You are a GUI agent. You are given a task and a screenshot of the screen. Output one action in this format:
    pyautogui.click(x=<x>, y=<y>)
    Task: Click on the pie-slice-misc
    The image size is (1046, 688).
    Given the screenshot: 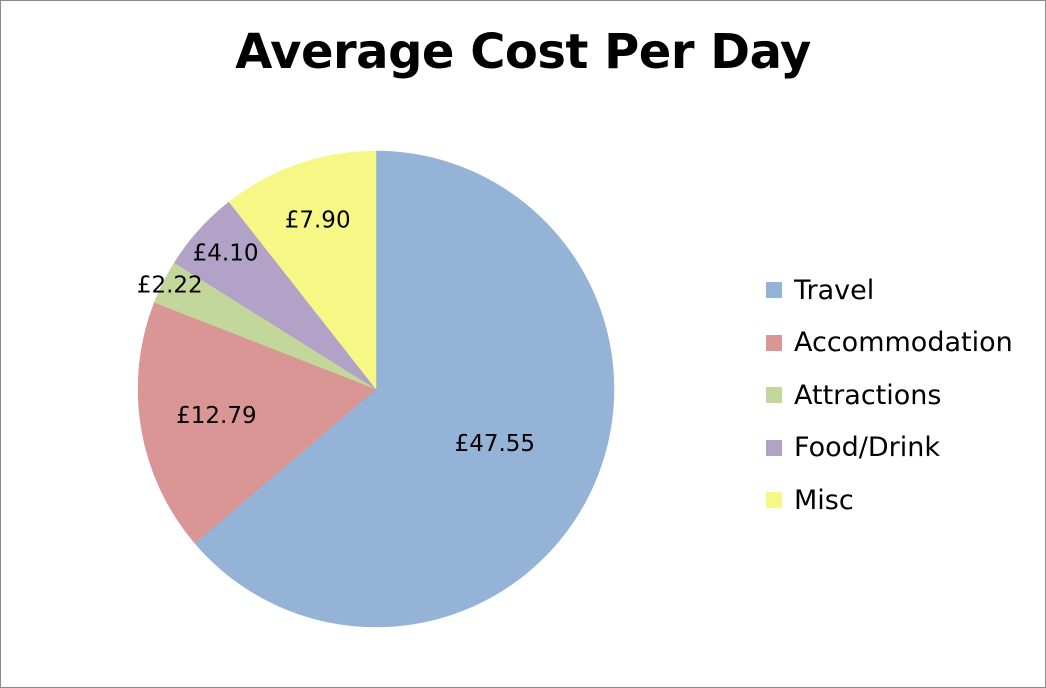 What is the action you would take?
    pyautogui.click(x=302, y=270)
    